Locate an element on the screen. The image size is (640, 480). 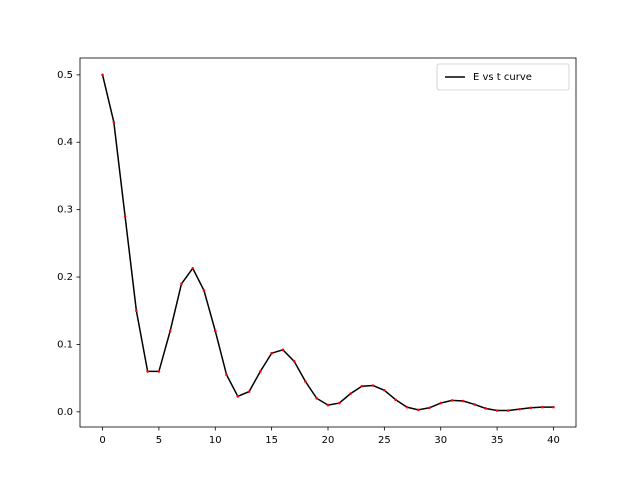
x-tick-label: 15 is located at coordinates (271, 440).